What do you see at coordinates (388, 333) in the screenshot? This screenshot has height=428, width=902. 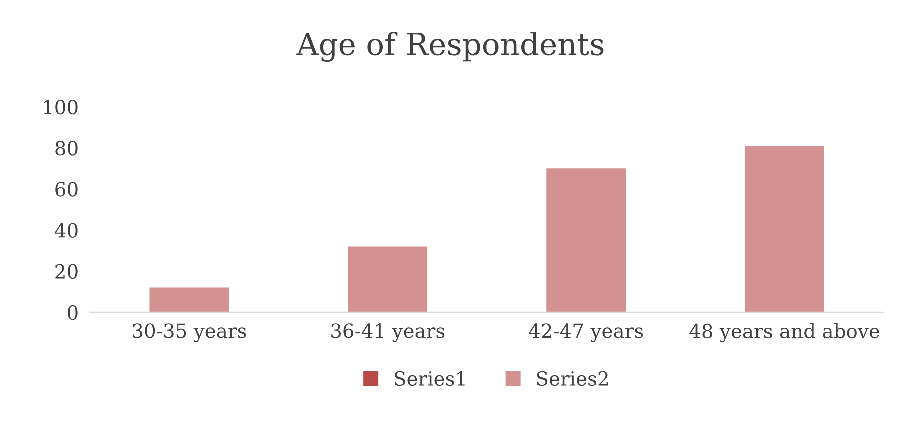 I see `x-tick-label: 36-41 years` at bounding box center [388, 333].